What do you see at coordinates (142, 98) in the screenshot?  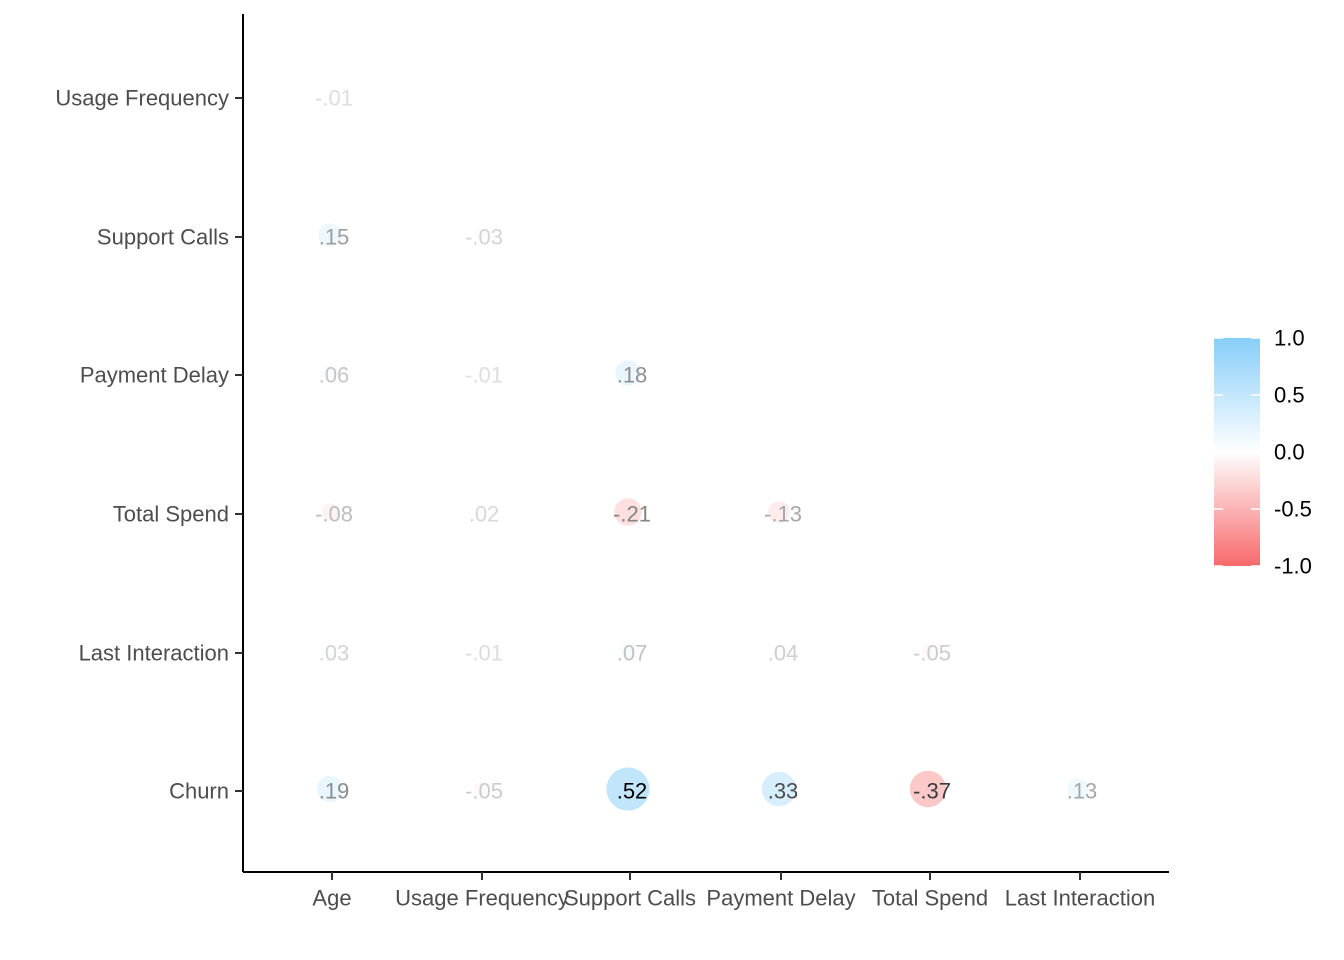 I see `y-tick-label: Usage Frequency` at bounding box center [142, 98].